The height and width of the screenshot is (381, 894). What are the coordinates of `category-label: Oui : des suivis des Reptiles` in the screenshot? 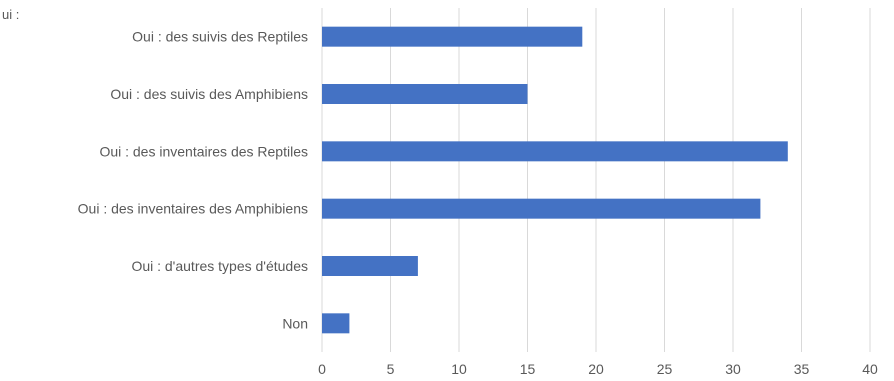 It's located at (220, 37).